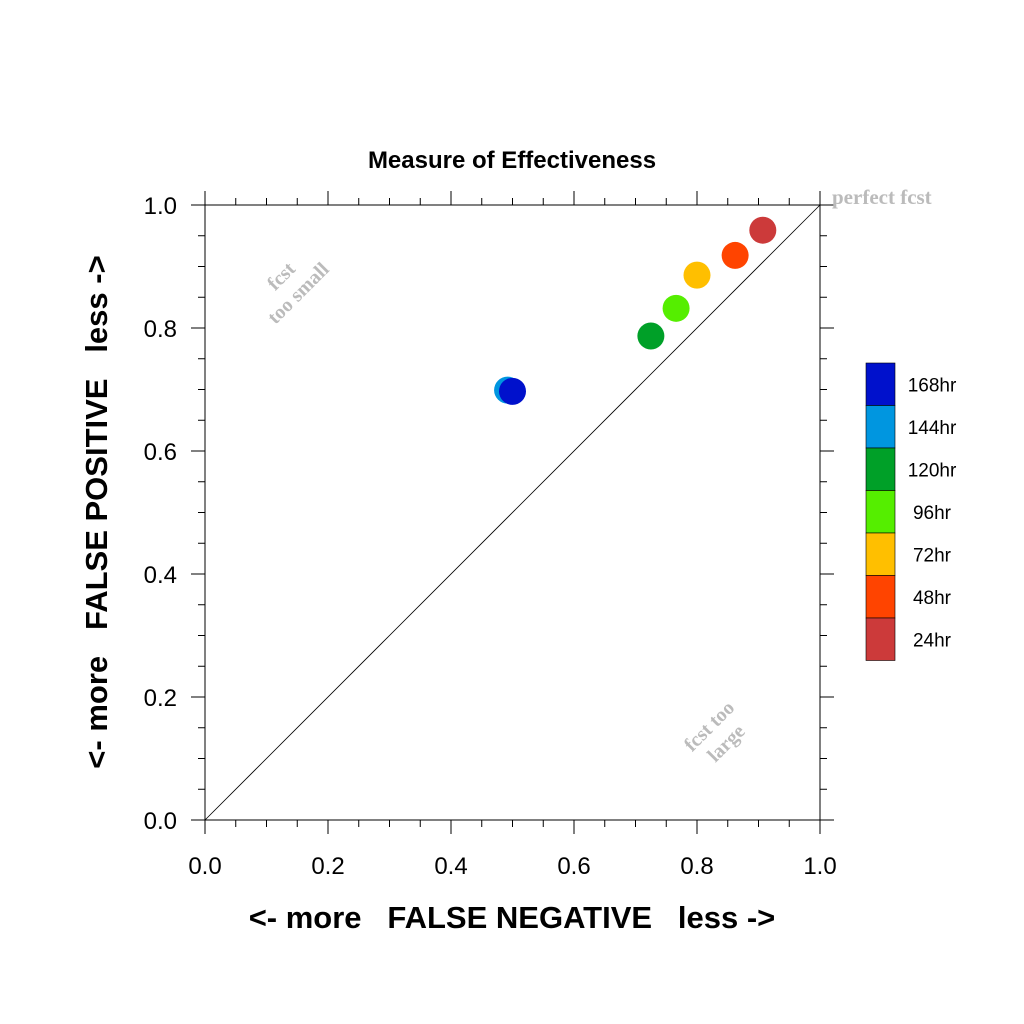 This screenshot has width=1024, height=1024. I want to click on legend: 168hr 144hr 120hr 96hr 72hr 48hr 24hr, so click(911, 511).